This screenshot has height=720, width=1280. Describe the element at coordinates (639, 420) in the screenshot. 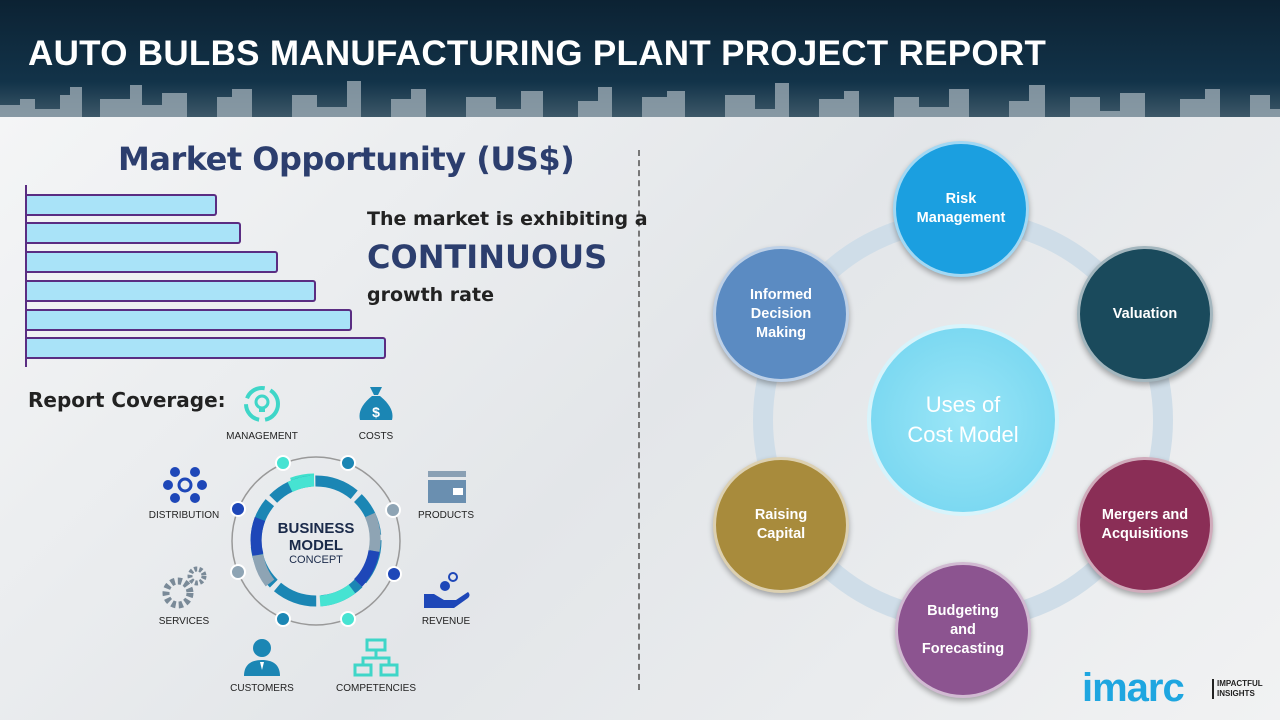

I see `section-divider` at that location.